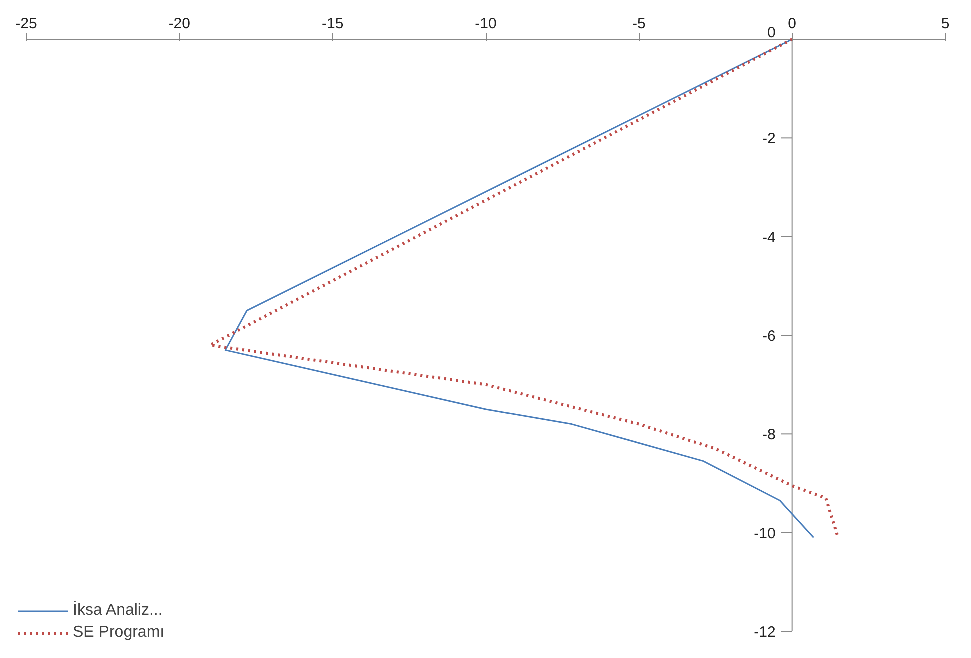  I want to click on x-tick-label: -20, so click(179, 24).